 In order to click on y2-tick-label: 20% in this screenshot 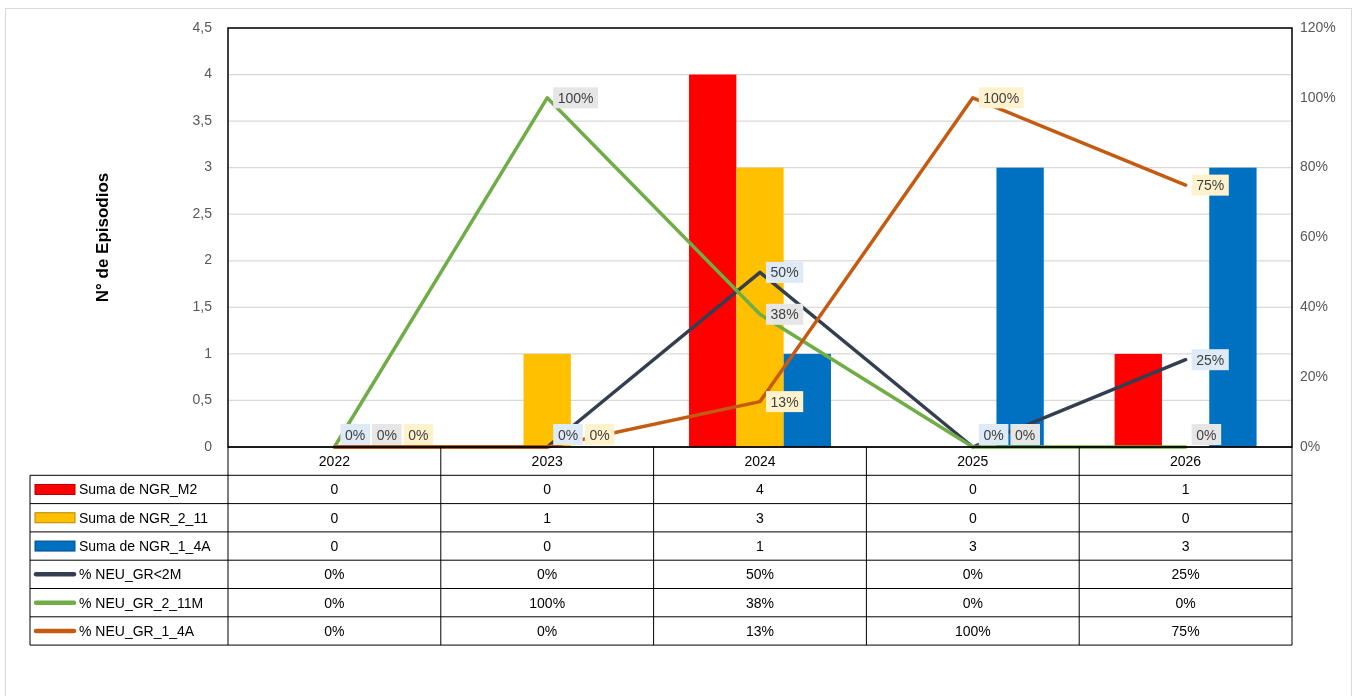, I will do `click(1314, 375)`.